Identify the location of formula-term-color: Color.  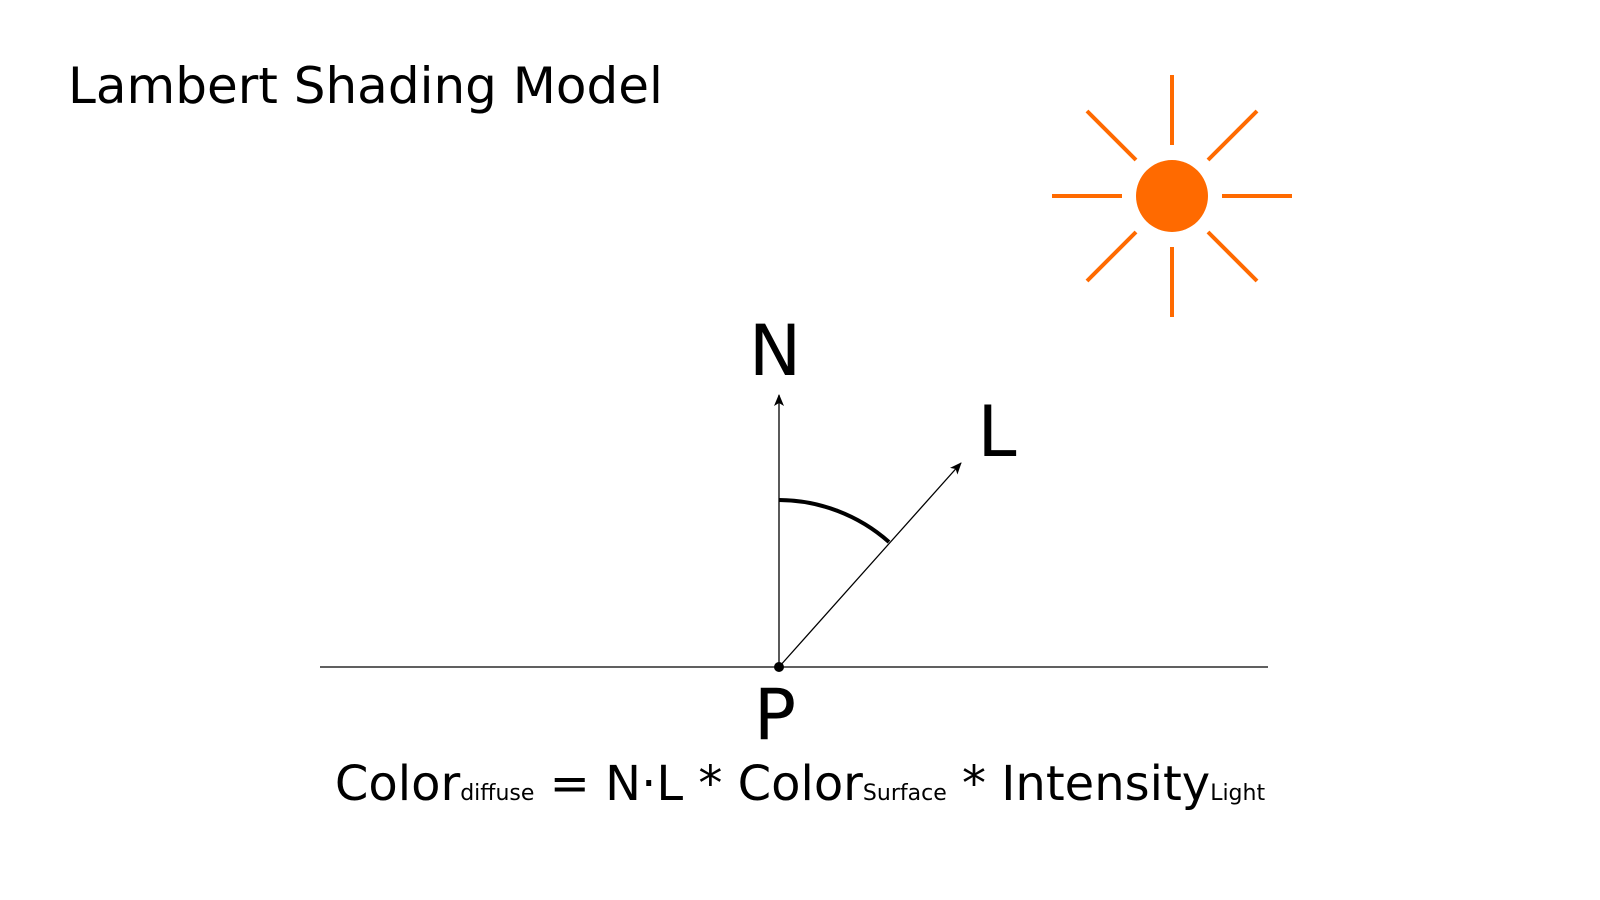
(397, 784).